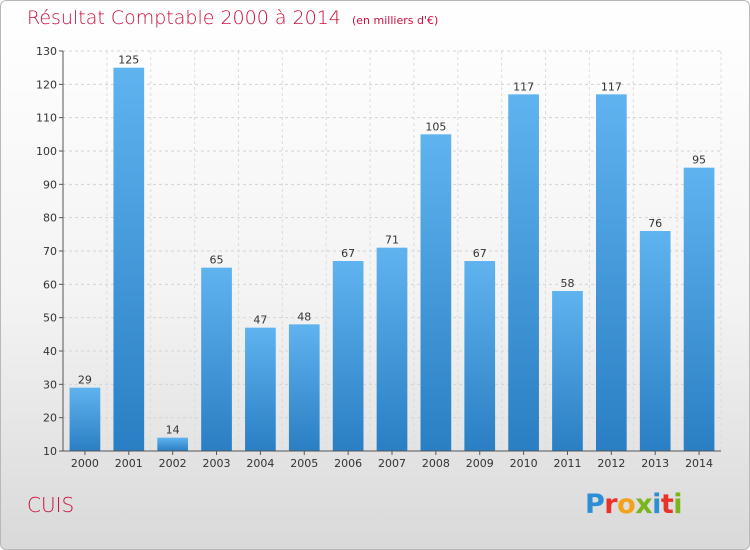 Image resolution: width=750 pixels, height=550 pixels. I want to click on proxiti-logo: Proxiti, so click(634, 504).